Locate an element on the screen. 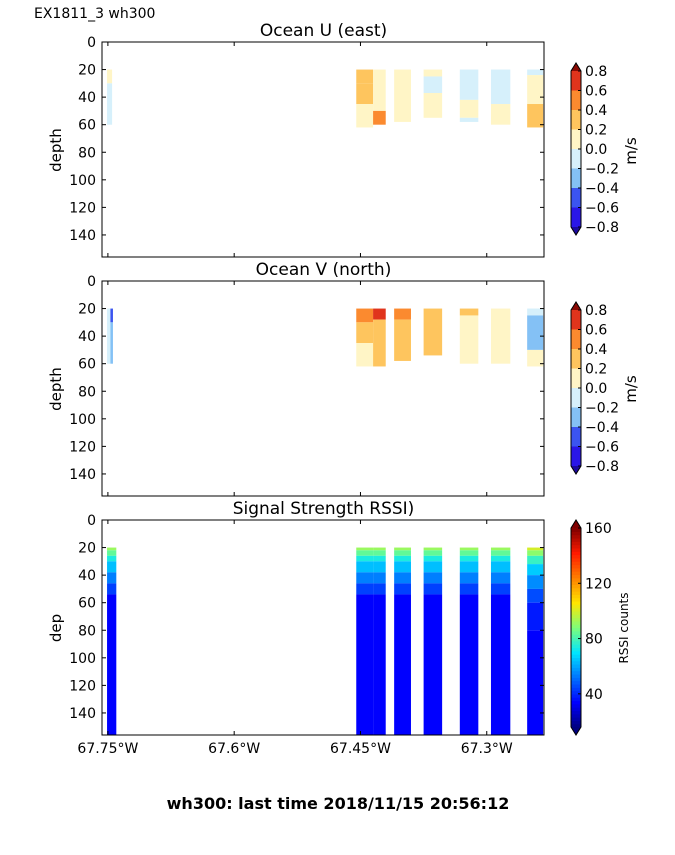  panel-rssi-colorbar-label: RSSI counts is located at coordinates (624, 627).